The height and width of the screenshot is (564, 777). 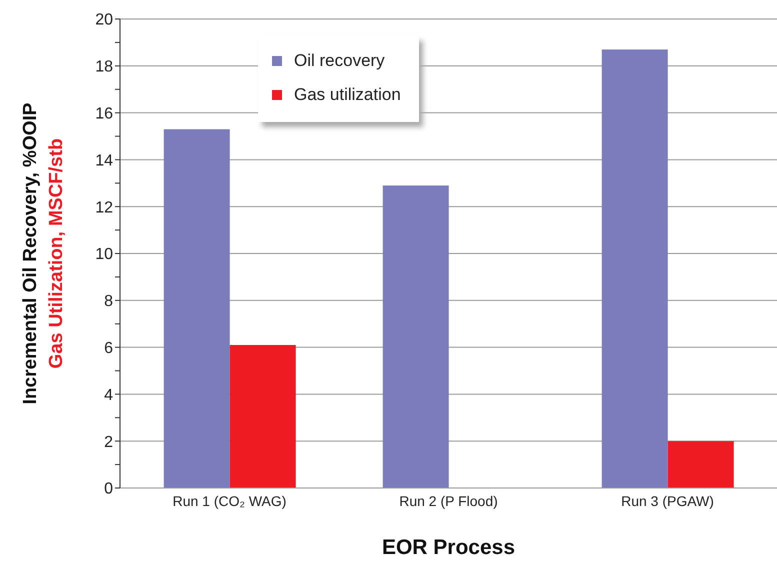 What do you see at coordinates (43, 253) in the screenshot?
I see `y-axis-title: Incremental Oil Recovery, %OOIP Gas Utilization, MSCF/stb` at bounding box center [43, 253].